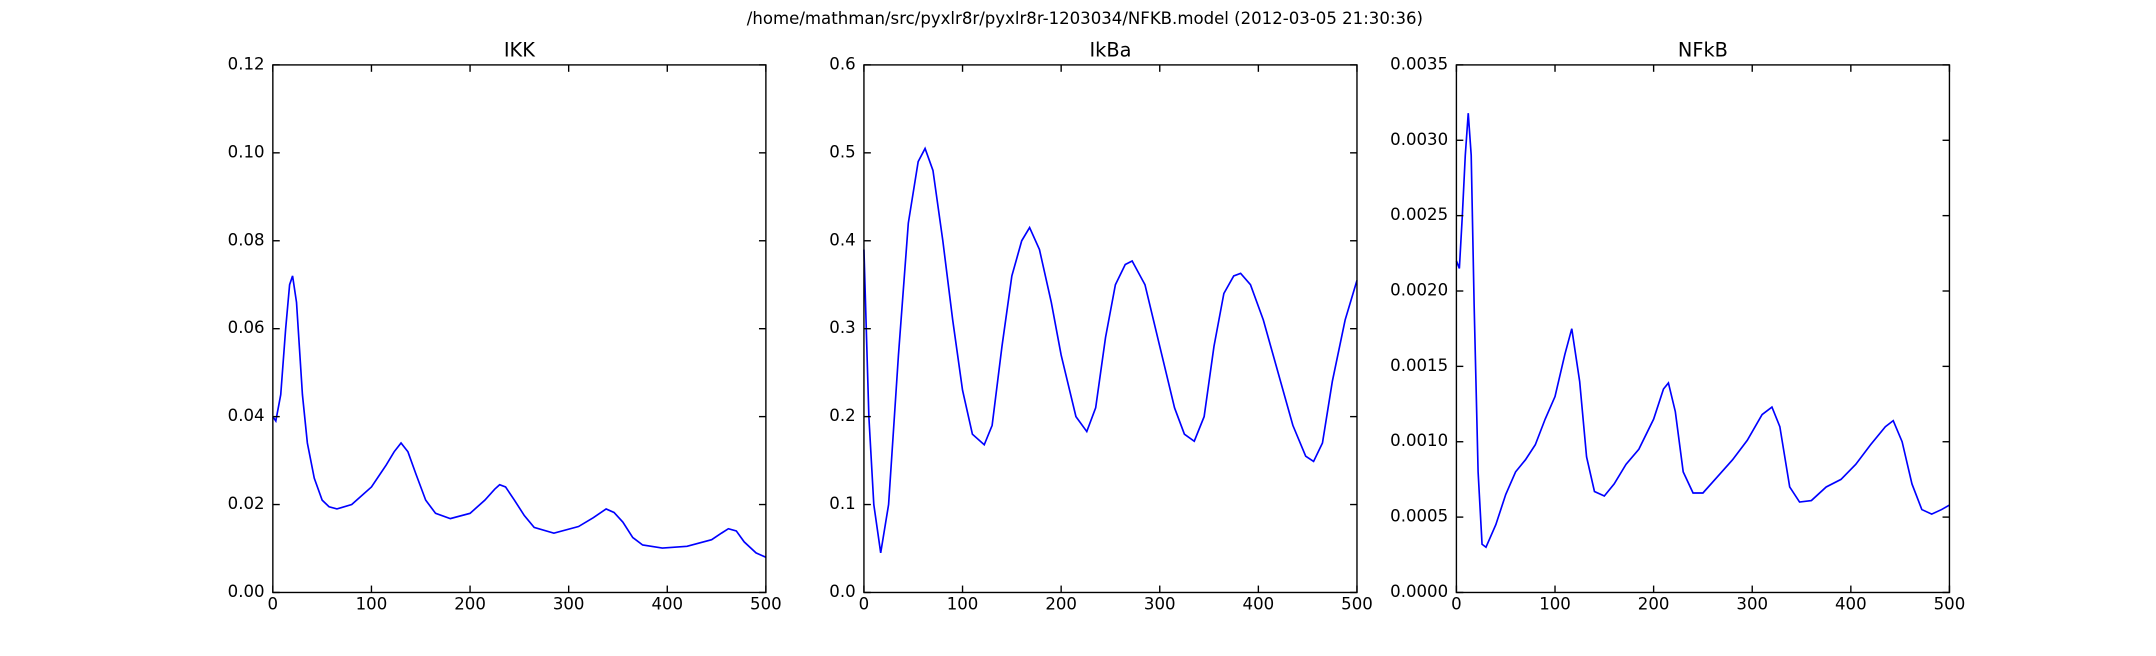 The image size is (2156, 656). Describe the element at coordinates (1419, 440) in the screenshot. I see `y-tick-label: 0.0010` at that location.